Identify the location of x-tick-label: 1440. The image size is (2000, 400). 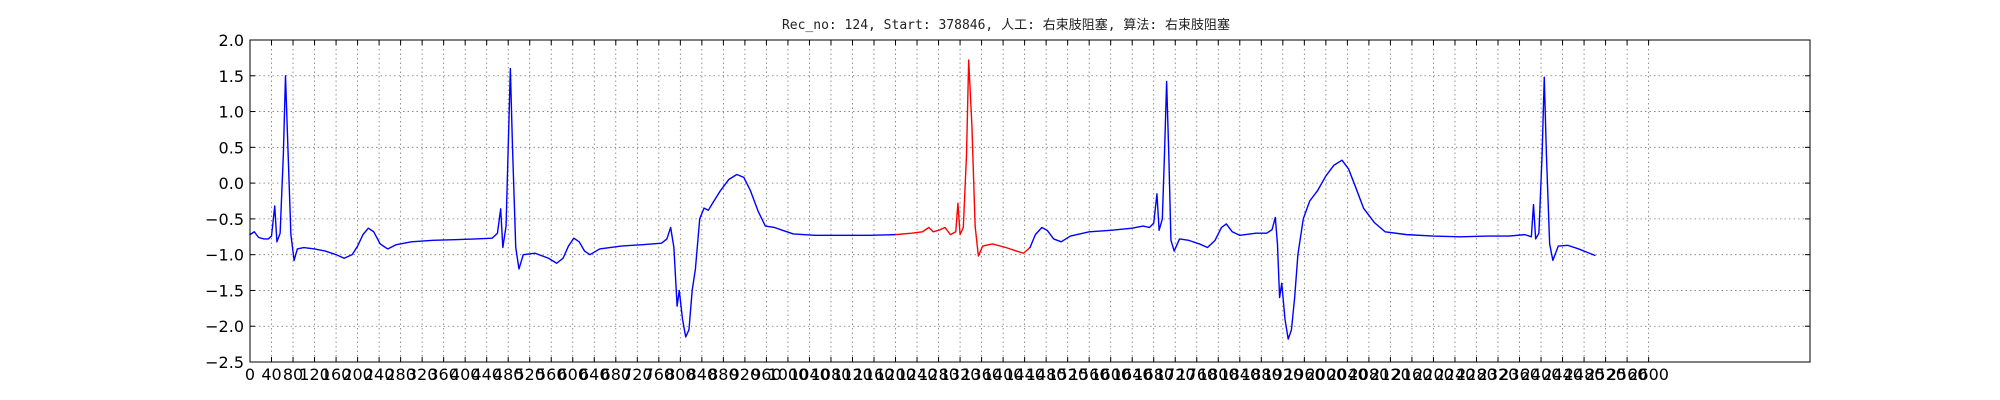
(1024, 374).